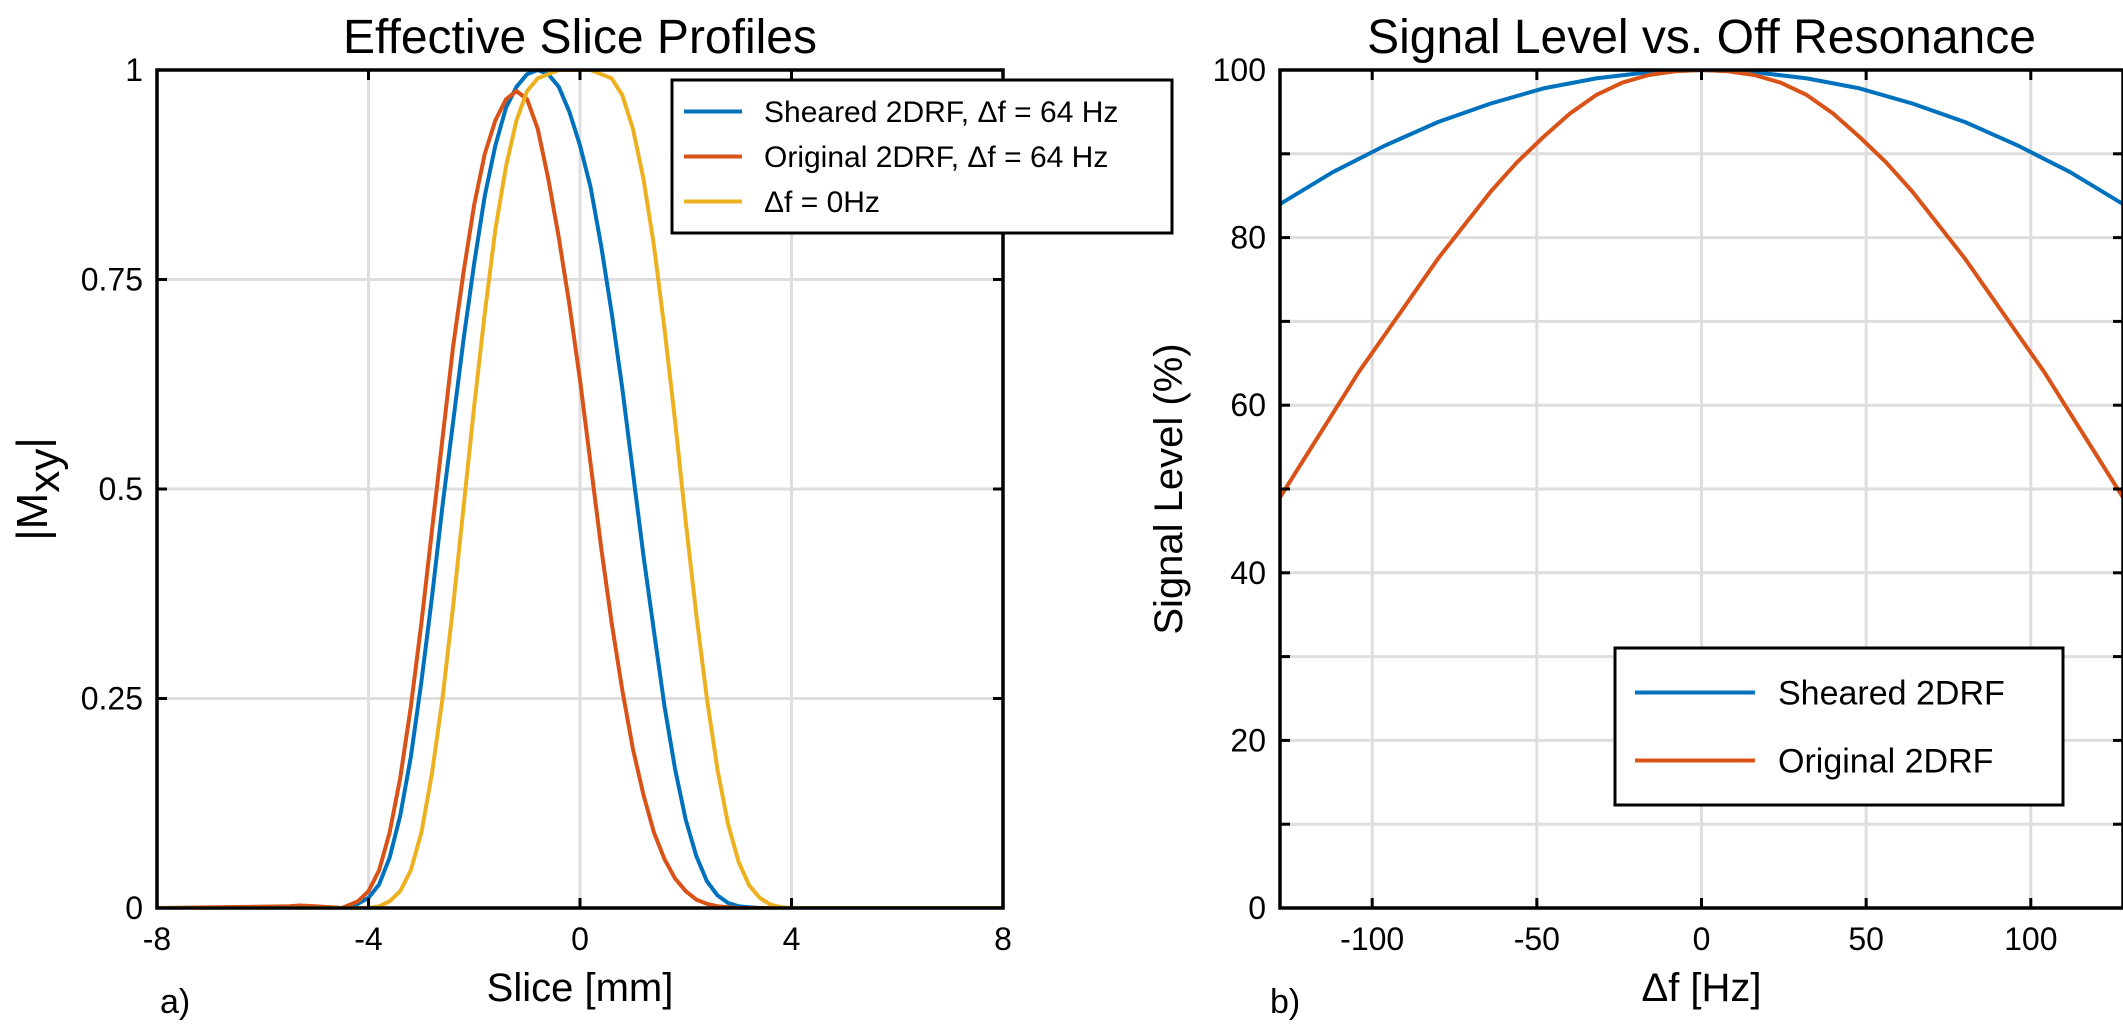  What do you see at coordinates (32, 517) in the screenshot?
I see `y-axis-label-main: |M` at bounding box center [32, 517].